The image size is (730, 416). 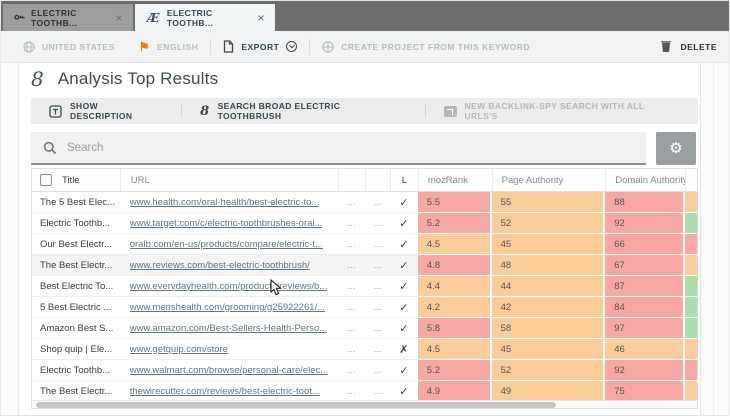 What do you see at coordinates (645, 349) in the screenshot?
I see `domain-authority-value: 46` at bounding box center [645, 349].